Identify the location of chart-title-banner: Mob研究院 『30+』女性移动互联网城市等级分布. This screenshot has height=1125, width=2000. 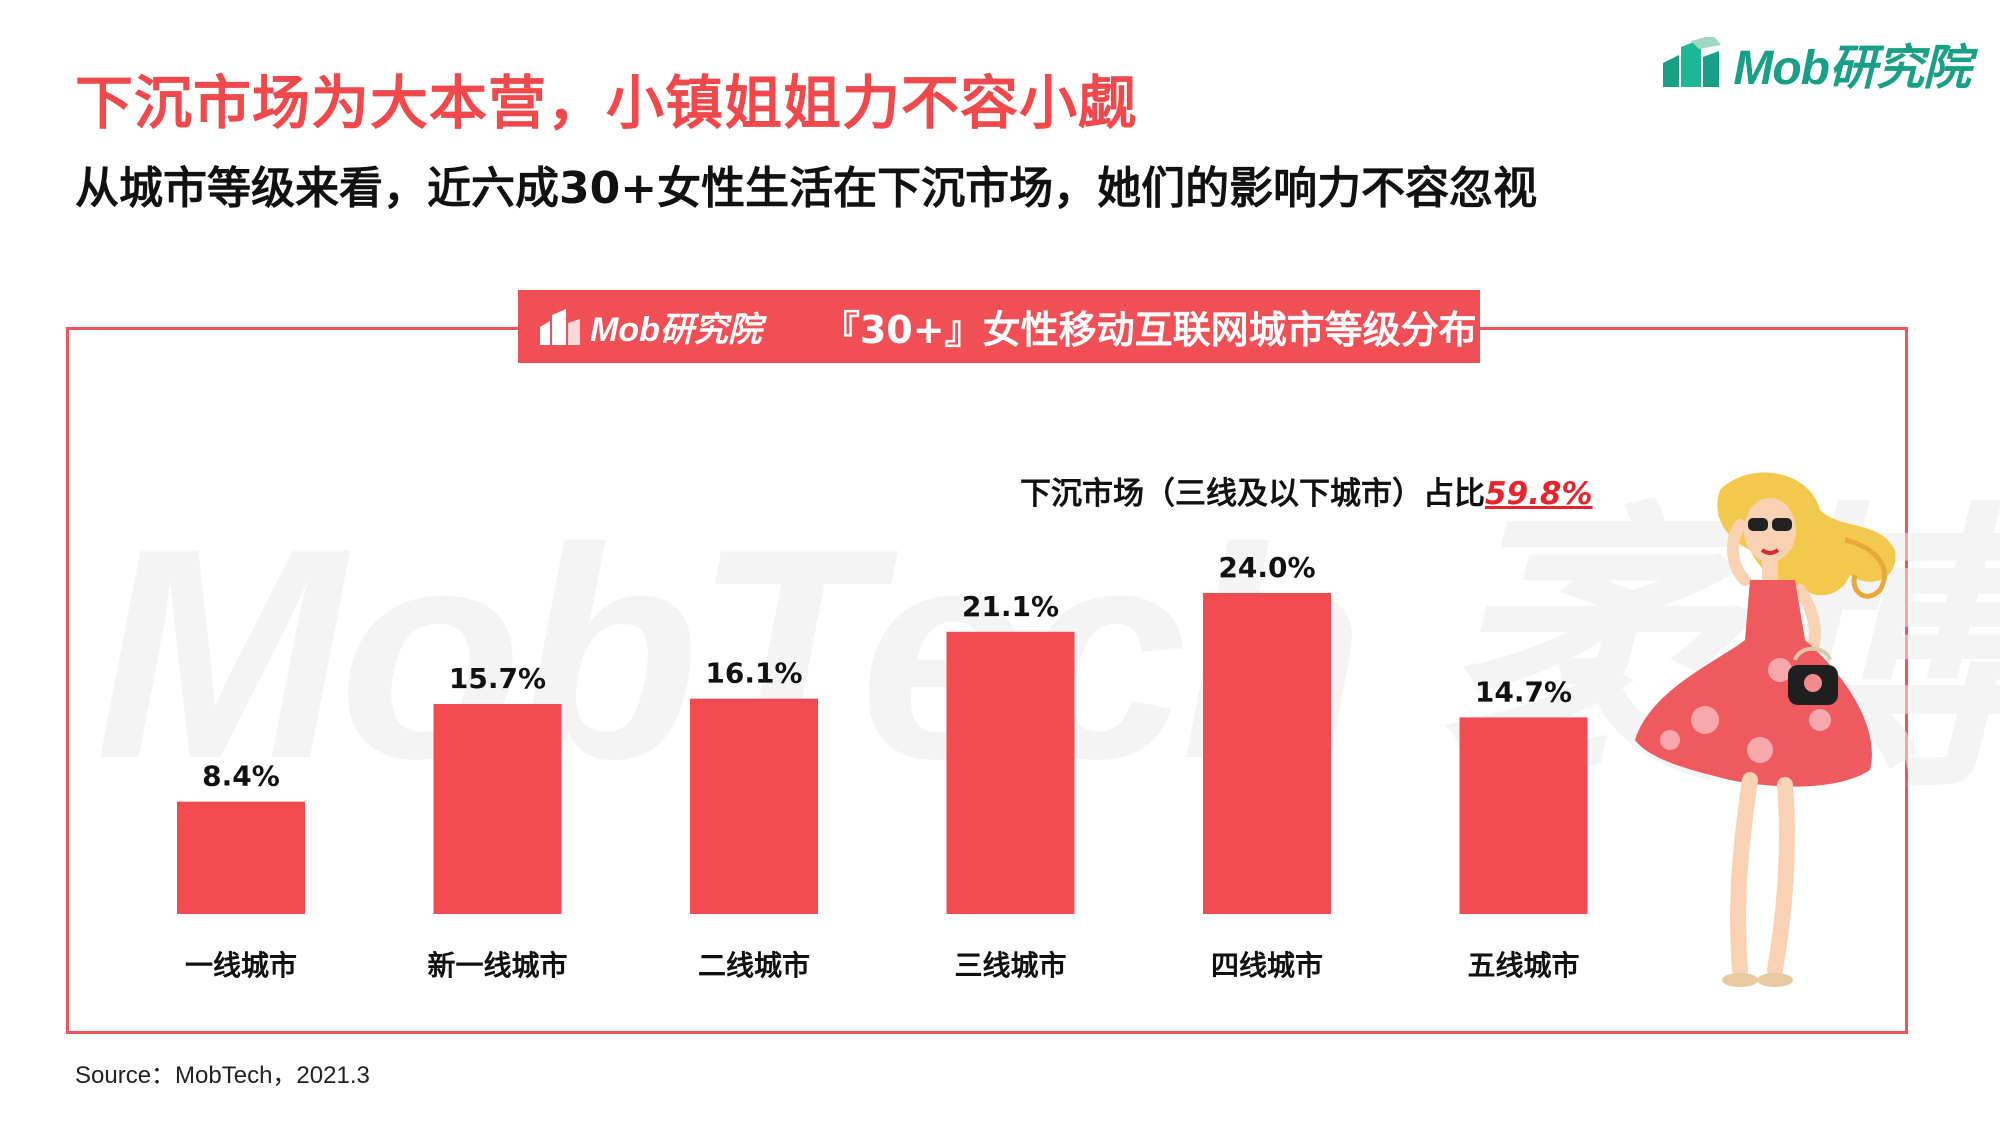
(999, 326).